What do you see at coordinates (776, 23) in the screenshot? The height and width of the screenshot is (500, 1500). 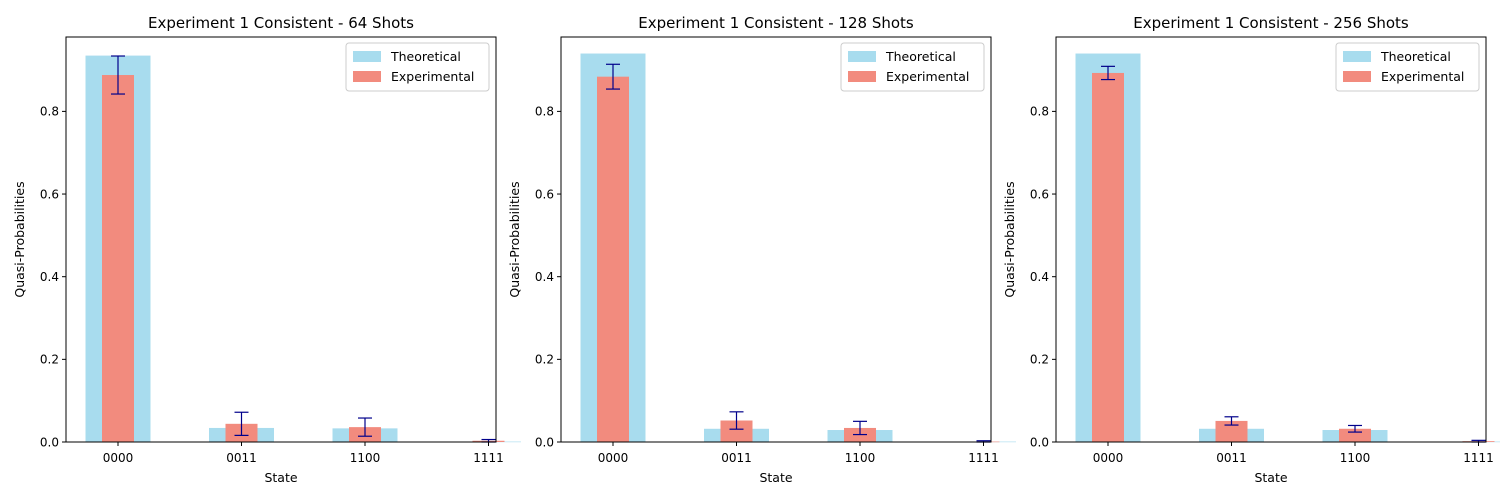 I see `chart-title: Experiment 1 Consistent - 128 Shots` at bounding box center [776, 23].